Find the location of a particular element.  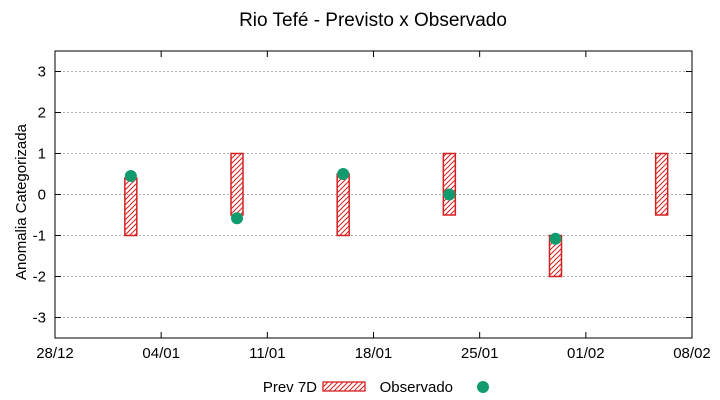

y-tick-label: -2 is located at coordinates (39, 277).